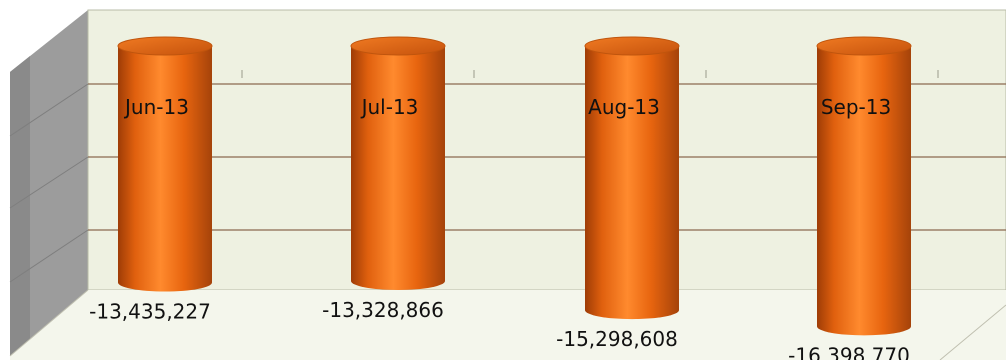 The height and width of the screenshot is (360, 1006). I want to click on chart-side-wall-shade, so click(20, 206).